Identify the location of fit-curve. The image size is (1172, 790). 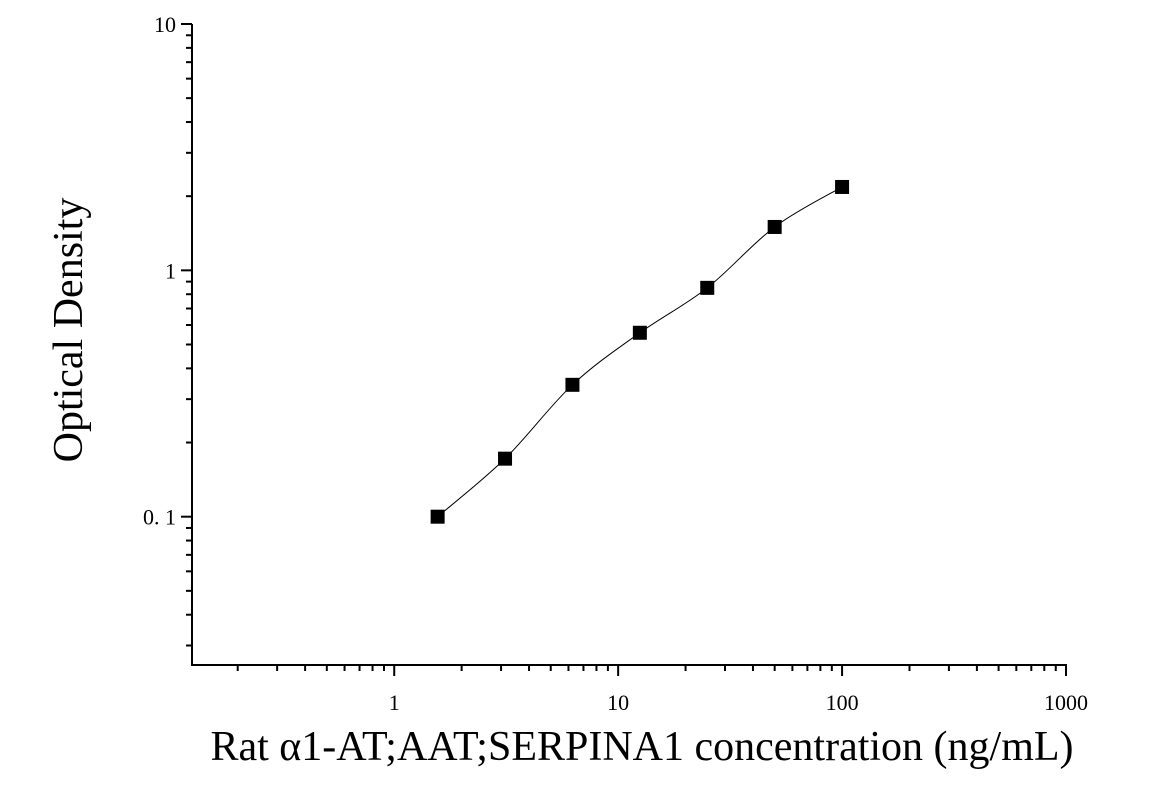
(640, 352).